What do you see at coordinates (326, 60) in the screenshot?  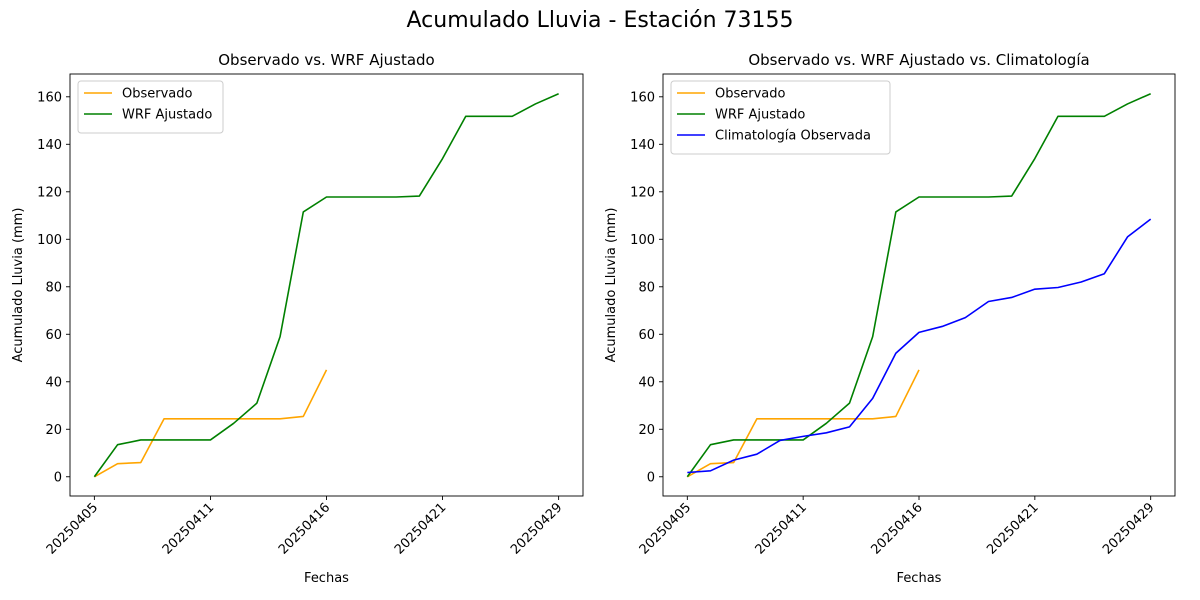 I see `chart-title: Observado vs. WRF Ajustado` at bounding box center [326, 60].